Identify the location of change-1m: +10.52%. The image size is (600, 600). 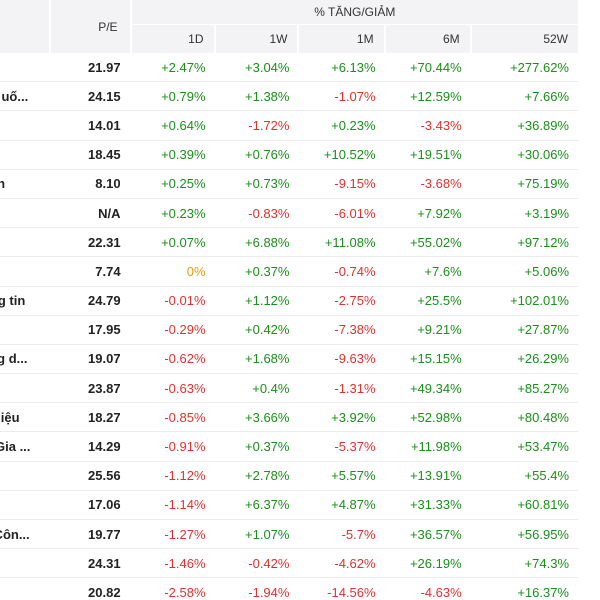
(341, 155).